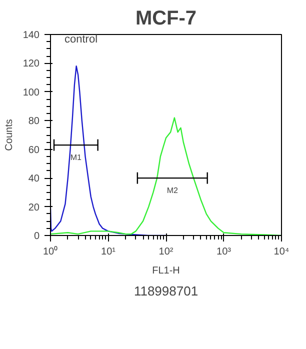 The height and width of the screenshot is (349, 306). I want to click on series-label: M1, so click(76, 157).